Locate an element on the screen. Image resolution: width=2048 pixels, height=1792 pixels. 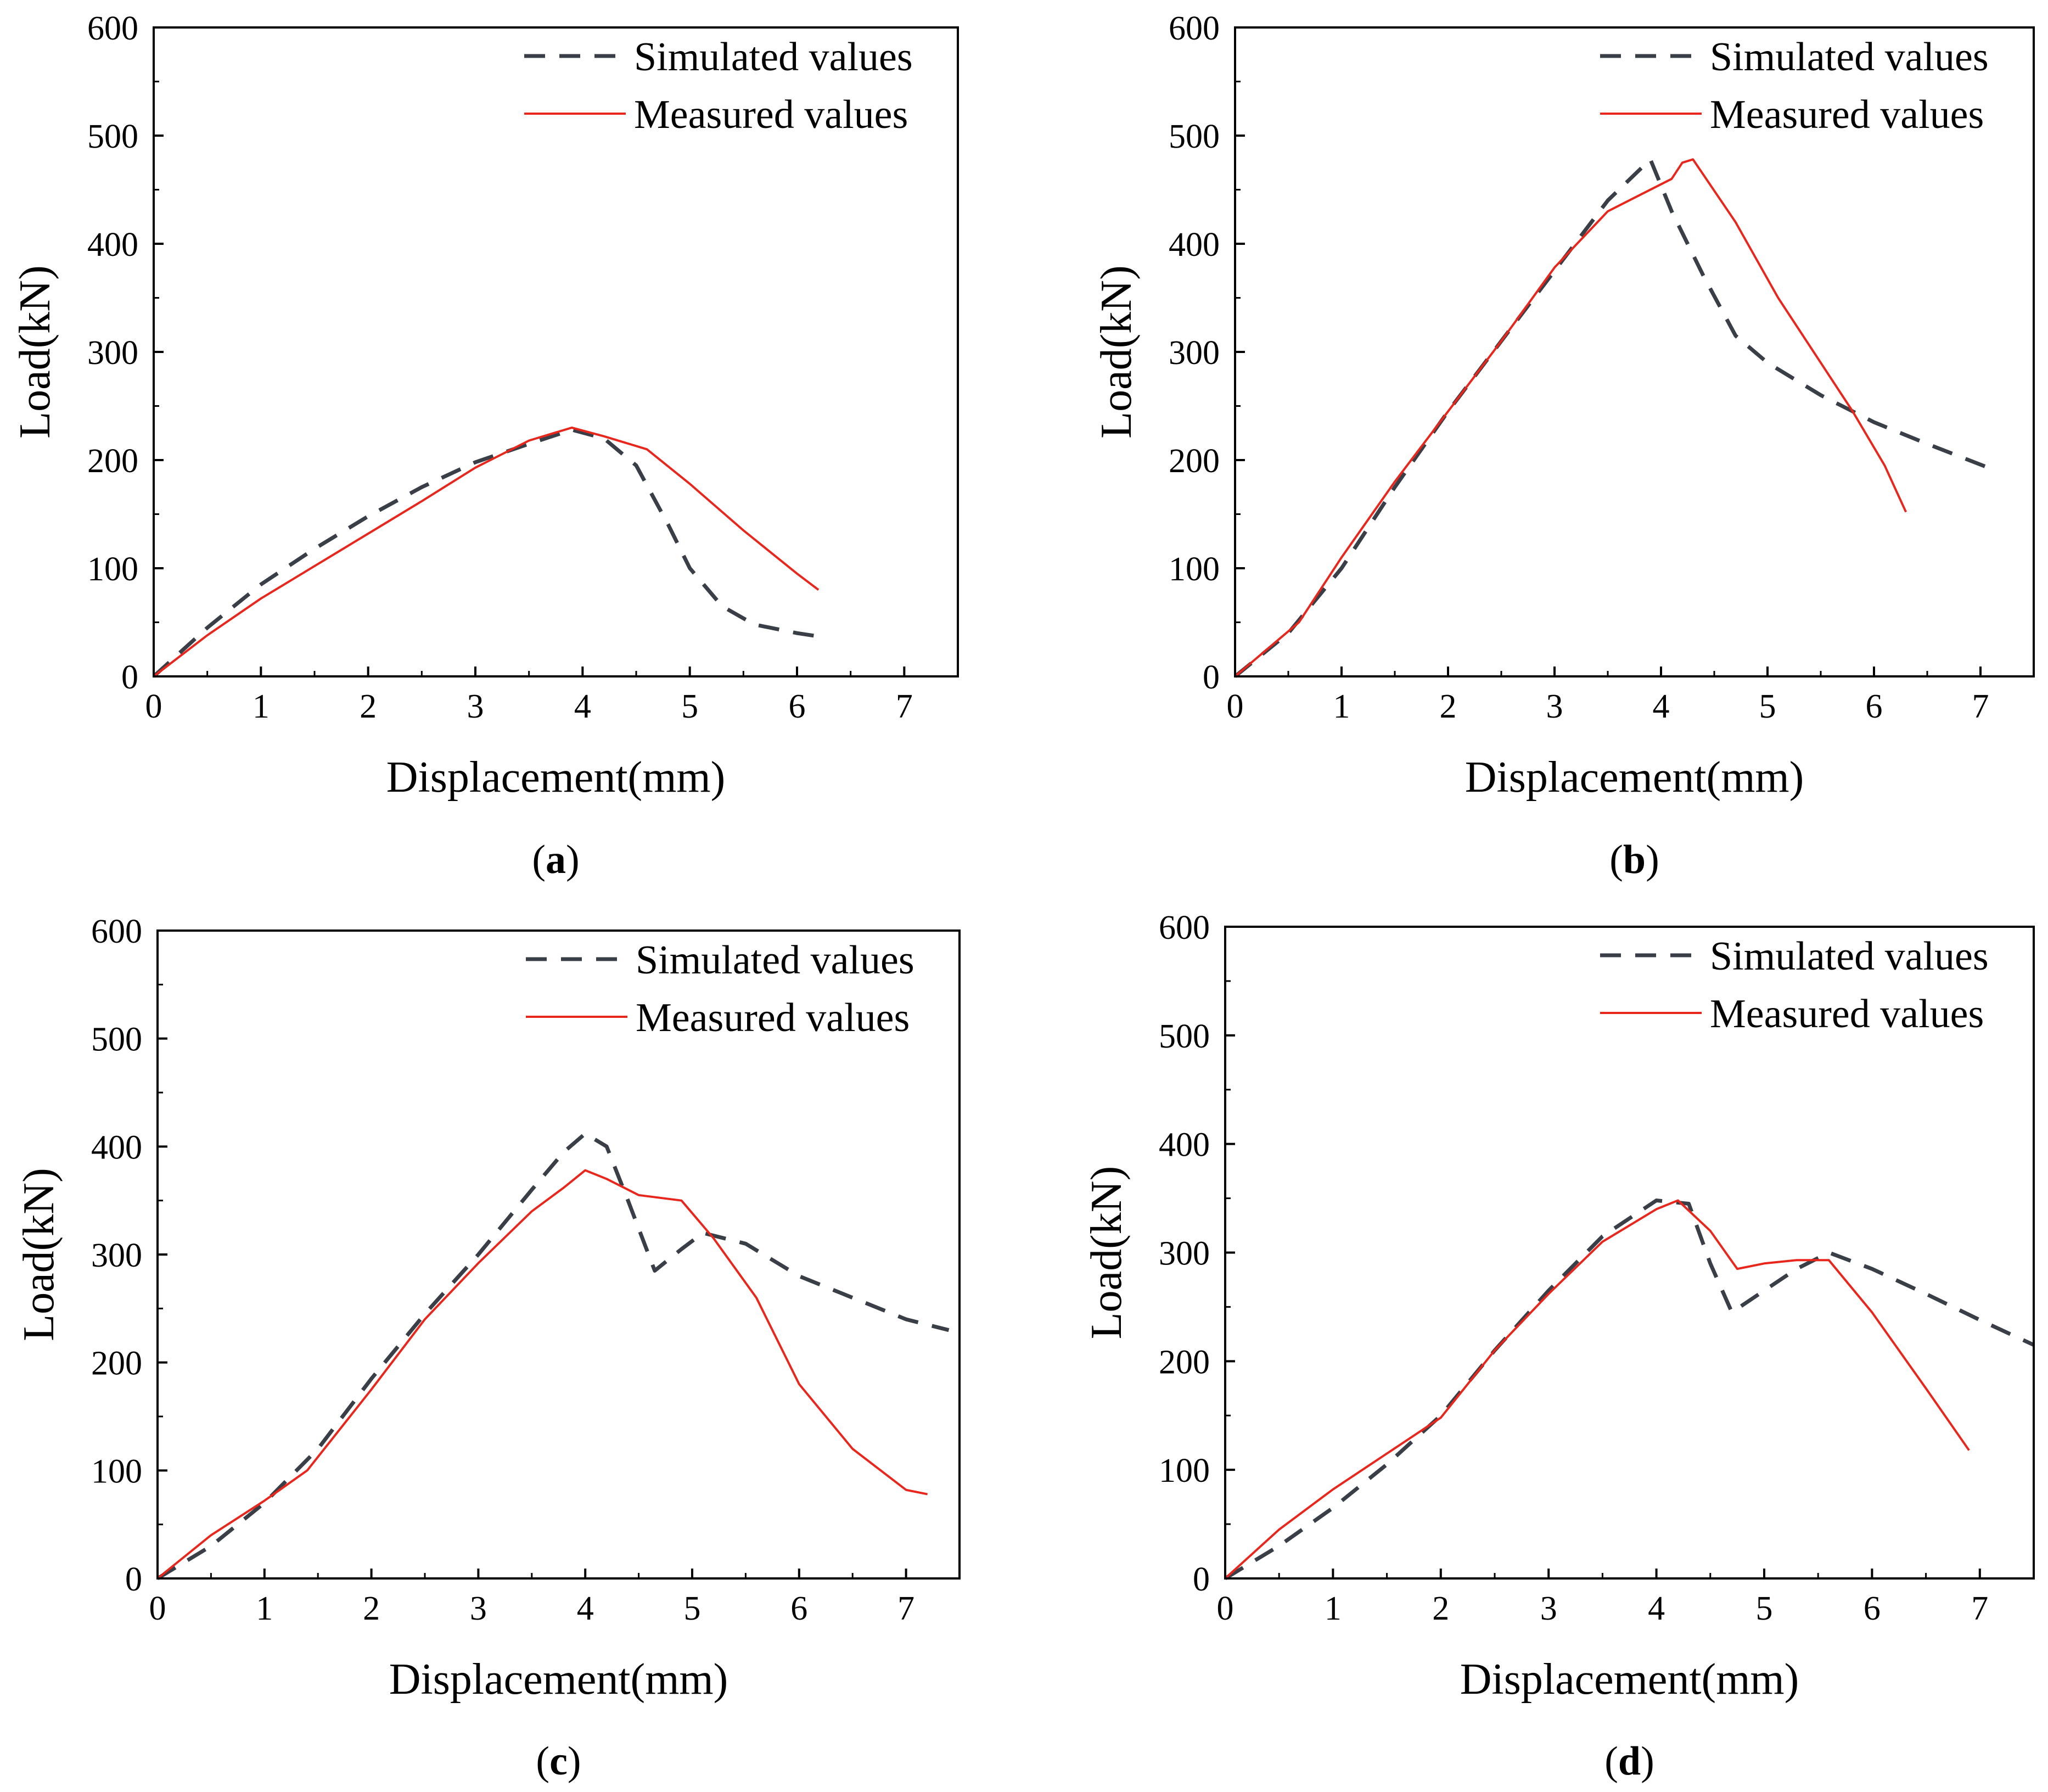
panel-caption: (a) is located at coordinates (555, 860).